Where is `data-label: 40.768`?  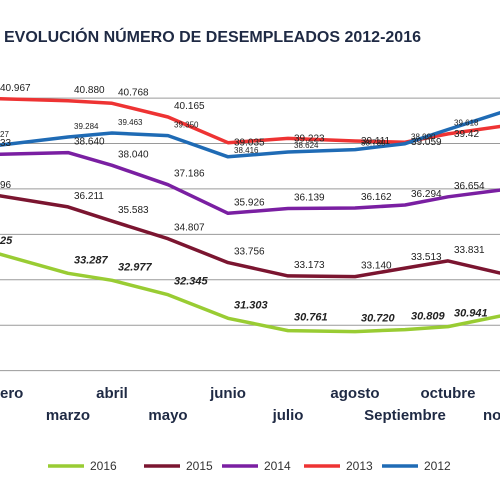 data-label: 40.768 is located at coordinates (133, 92).